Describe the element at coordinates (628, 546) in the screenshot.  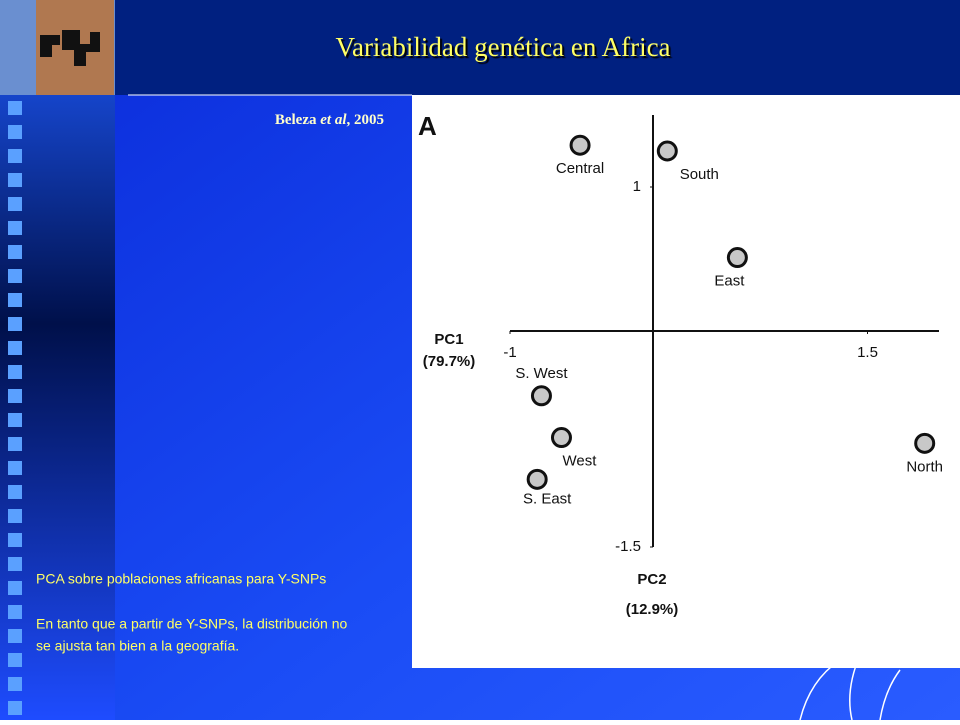
I see `y-tick-label: -1.5` at that location.